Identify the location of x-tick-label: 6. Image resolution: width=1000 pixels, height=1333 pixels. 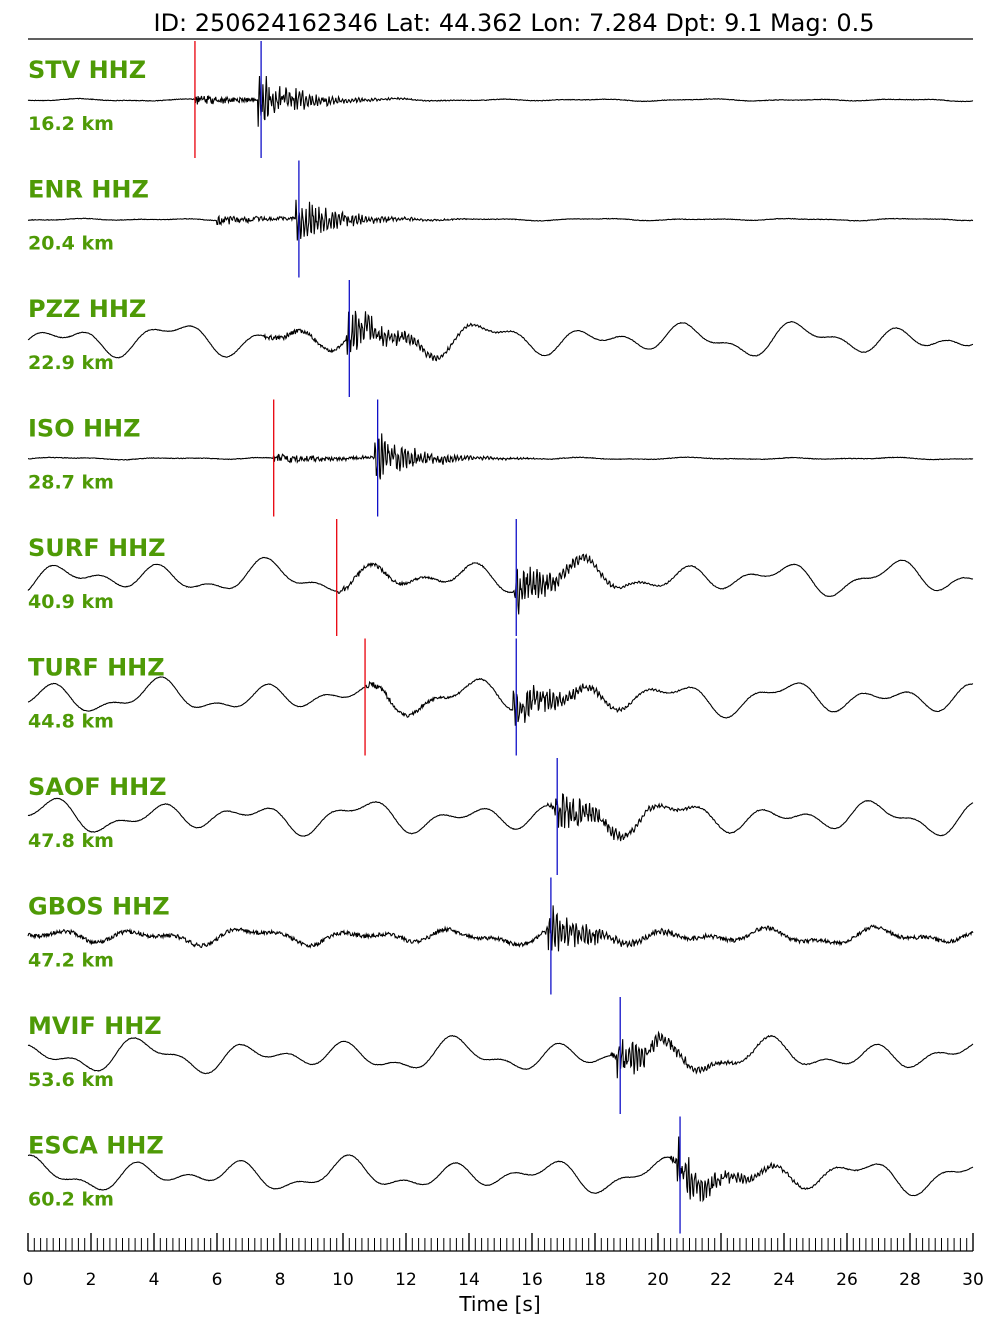
(217, 1280).